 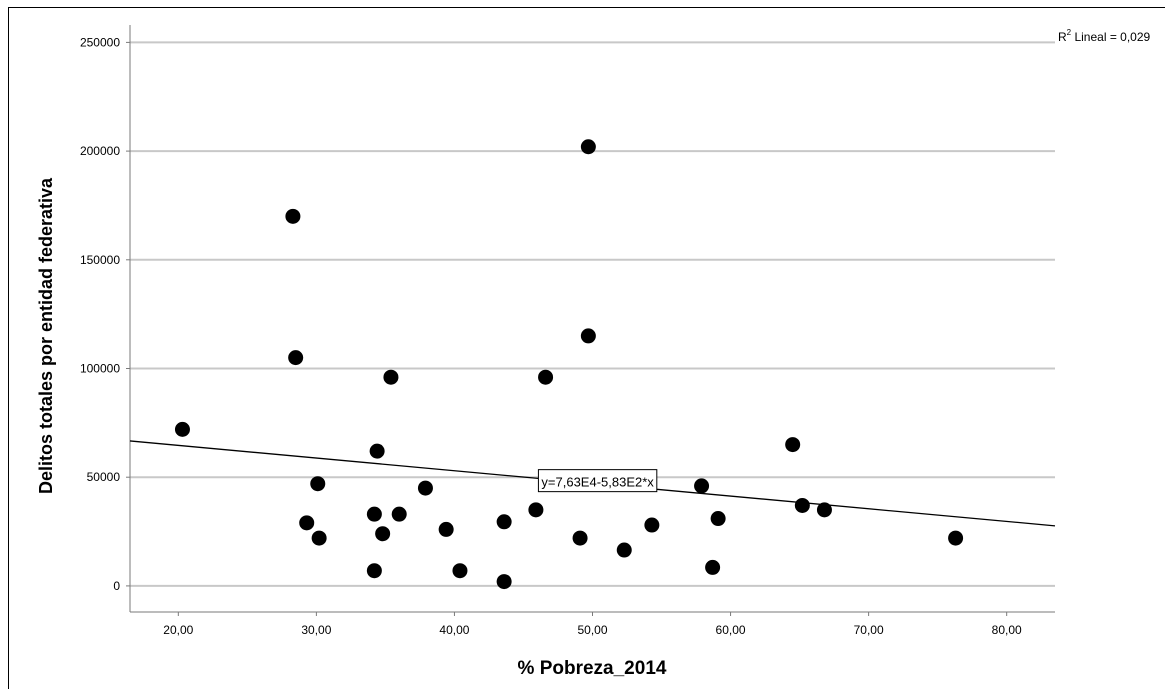 I want to click on x-axis-title: % Pobreza_2014, so click(x=592, y=668).